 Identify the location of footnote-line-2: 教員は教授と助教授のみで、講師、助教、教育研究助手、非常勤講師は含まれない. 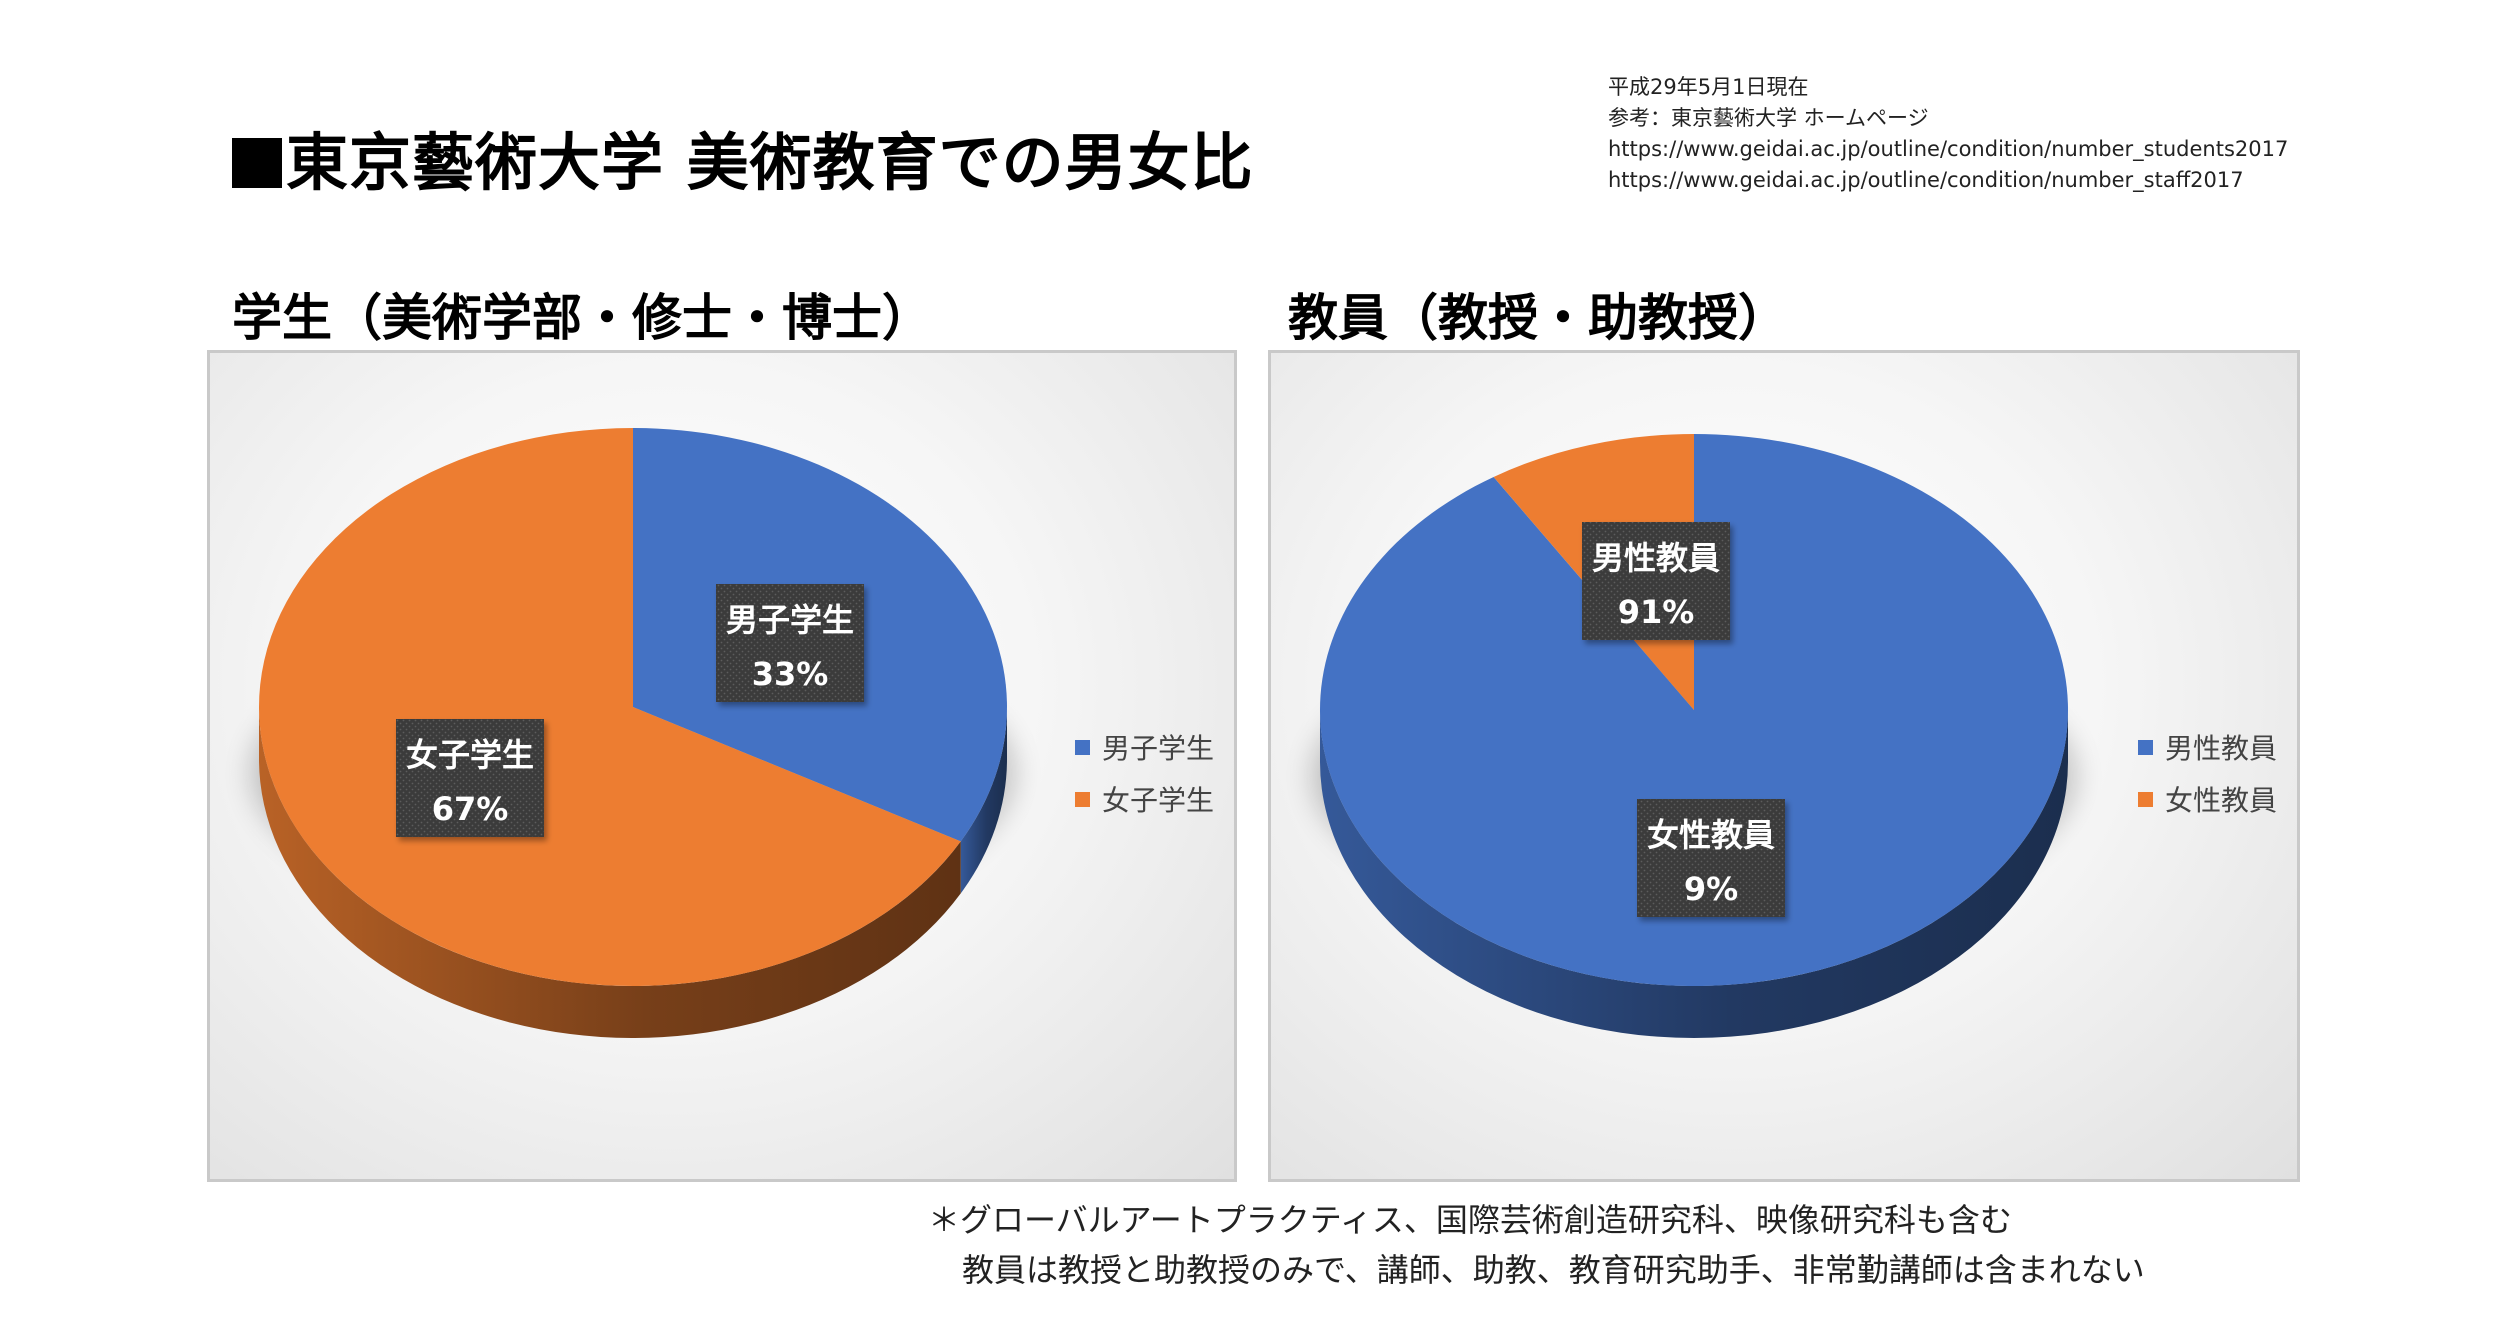
(1553, 1270).